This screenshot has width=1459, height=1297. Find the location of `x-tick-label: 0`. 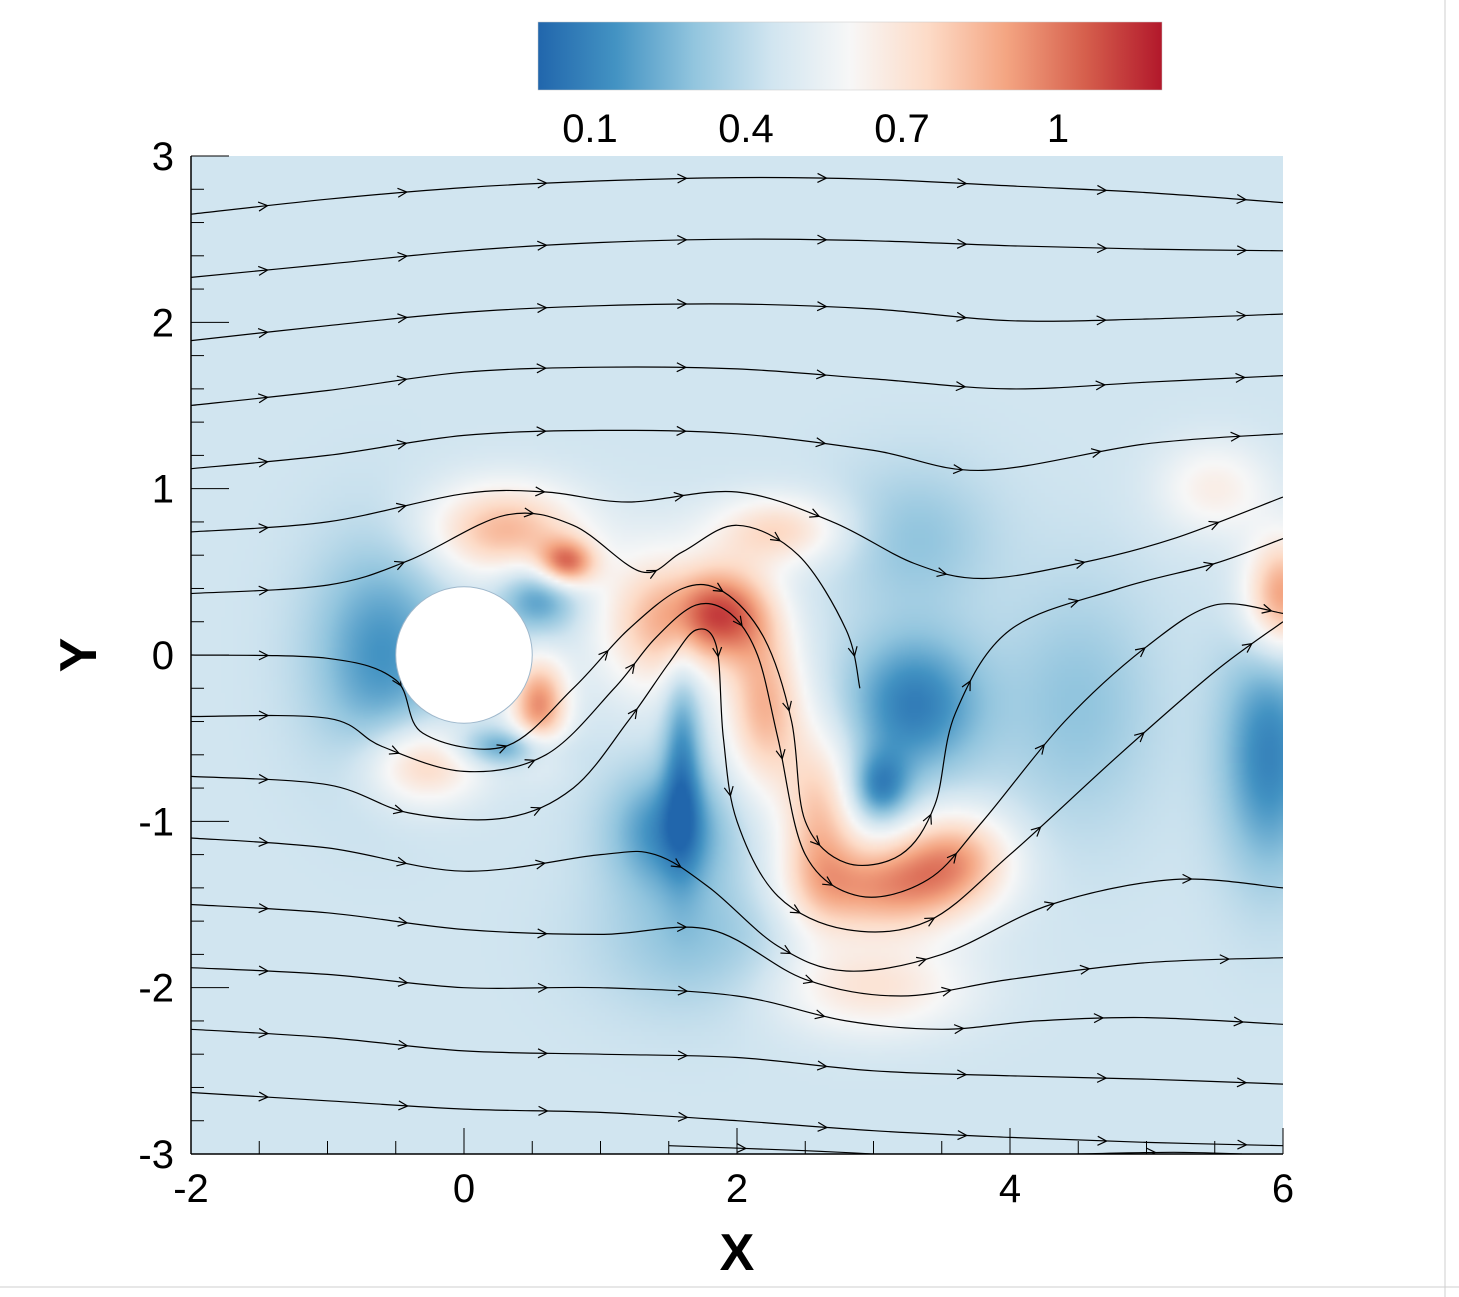

x-tick-label: 0 is located at coordinates (464, 1189).